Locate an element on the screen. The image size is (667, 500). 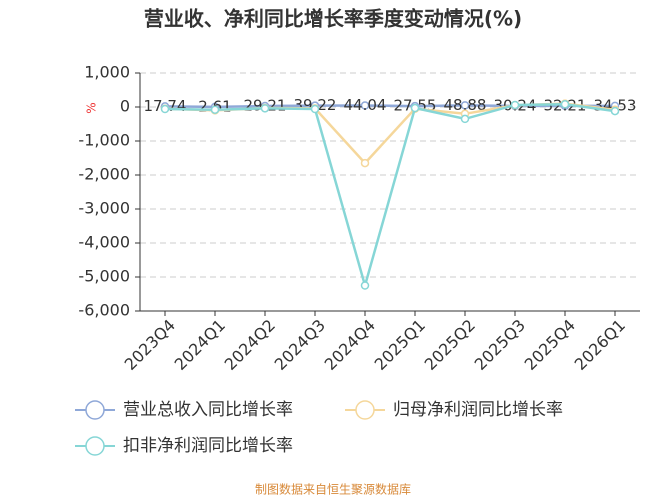
y-axis-label: % is located at coordinates (92, 107).